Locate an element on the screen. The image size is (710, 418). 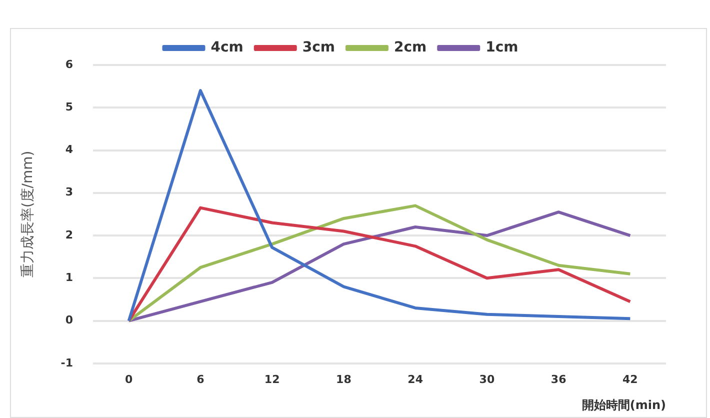
x-tick-label: 24 is located at coordinates (416, 379).